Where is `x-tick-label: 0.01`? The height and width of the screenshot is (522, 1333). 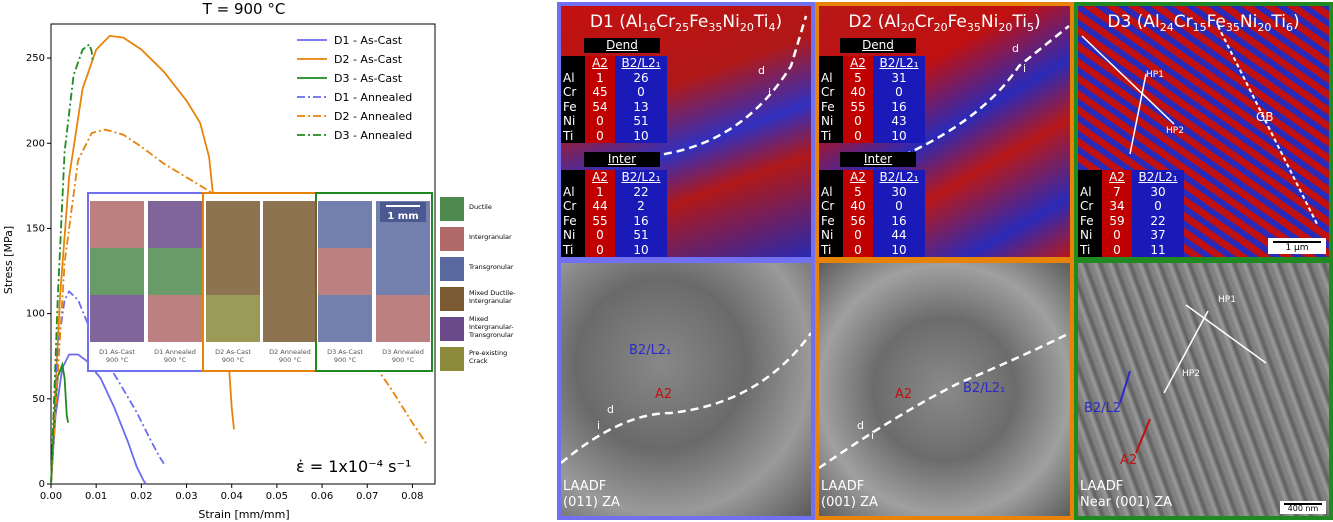 x-tick-label: 0.01 is located at coordinates (96, 496).